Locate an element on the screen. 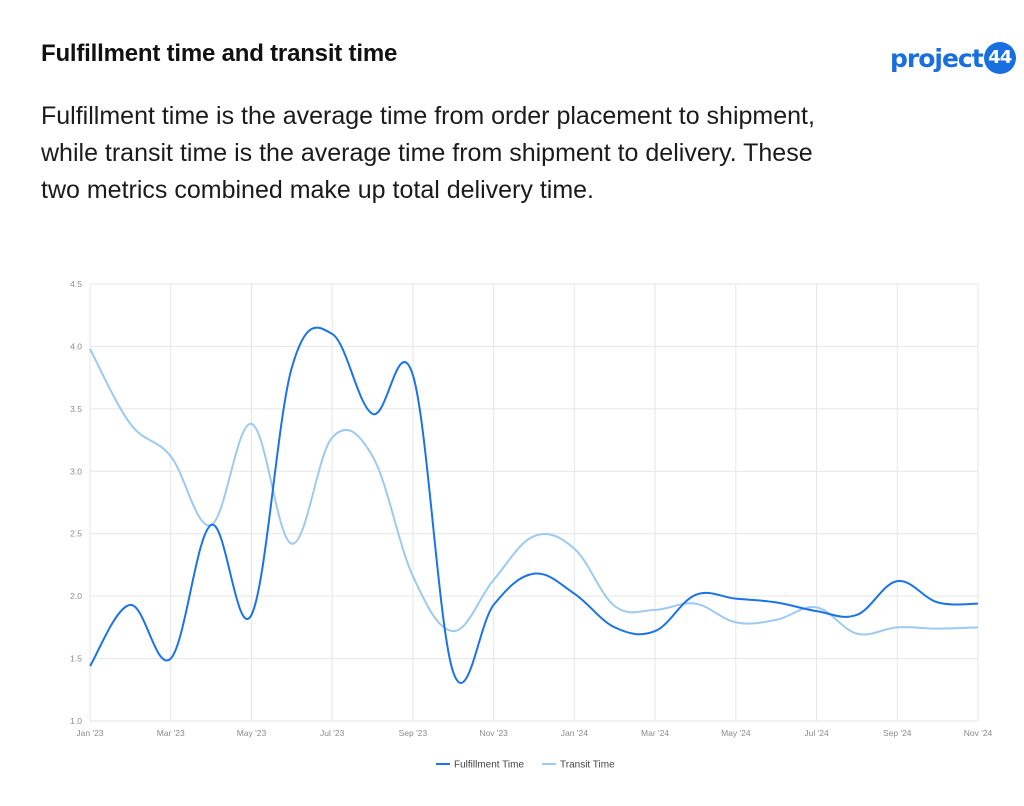 This screenshot has width=1024, height=806. y-tick-label: 3.5 is located at coordinates (76, 409).